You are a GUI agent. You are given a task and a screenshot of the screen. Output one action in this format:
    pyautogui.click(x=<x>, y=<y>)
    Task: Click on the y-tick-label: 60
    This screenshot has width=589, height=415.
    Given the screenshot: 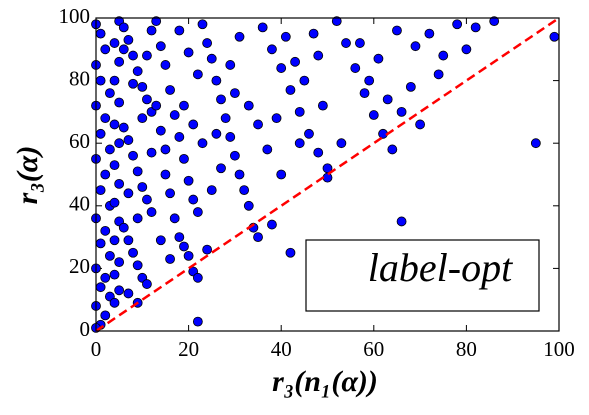 What is the action you would take?
    pyautogui.click(x=79, y=141)
    